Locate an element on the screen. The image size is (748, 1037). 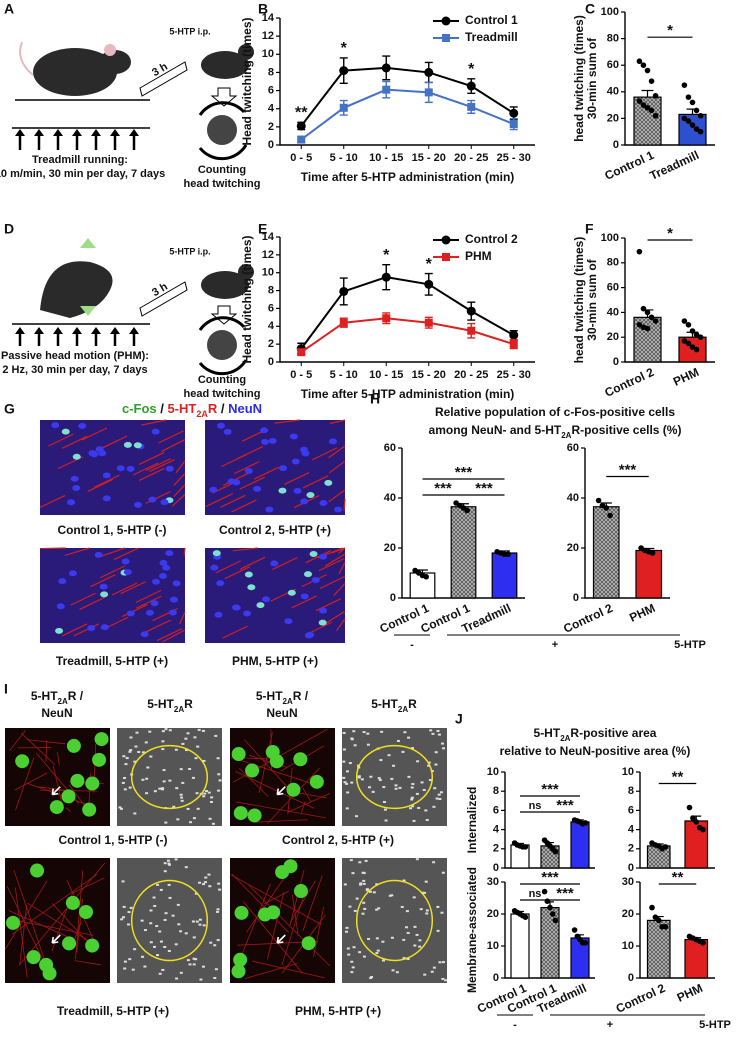
x-tick-label: PHM is located at coordinates (690, 993).